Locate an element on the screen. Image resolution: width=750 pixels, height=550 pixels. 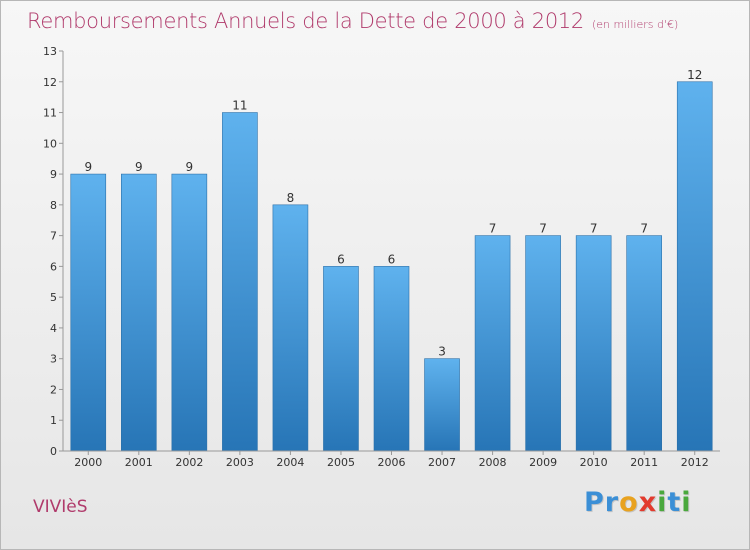
y-tick-label: 8 is located at coordinates (53, 205).